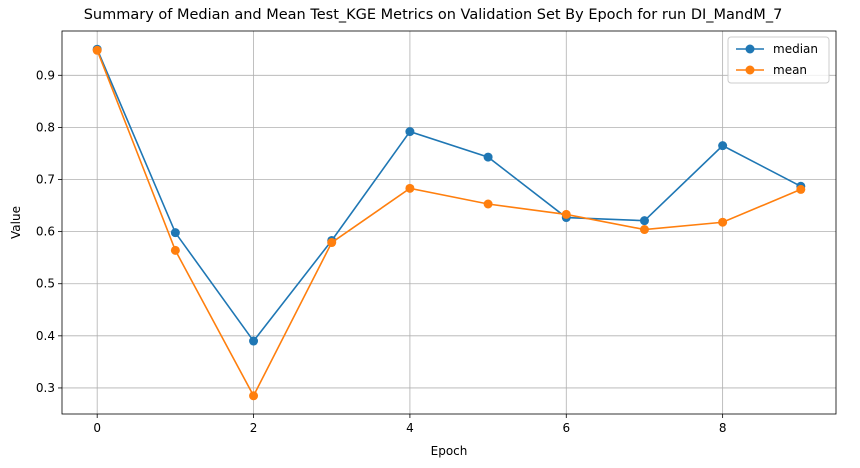  Describe the element at coordinates (45, 284) in the screenshot. I see `y-tick-label: 0.5` at that location.